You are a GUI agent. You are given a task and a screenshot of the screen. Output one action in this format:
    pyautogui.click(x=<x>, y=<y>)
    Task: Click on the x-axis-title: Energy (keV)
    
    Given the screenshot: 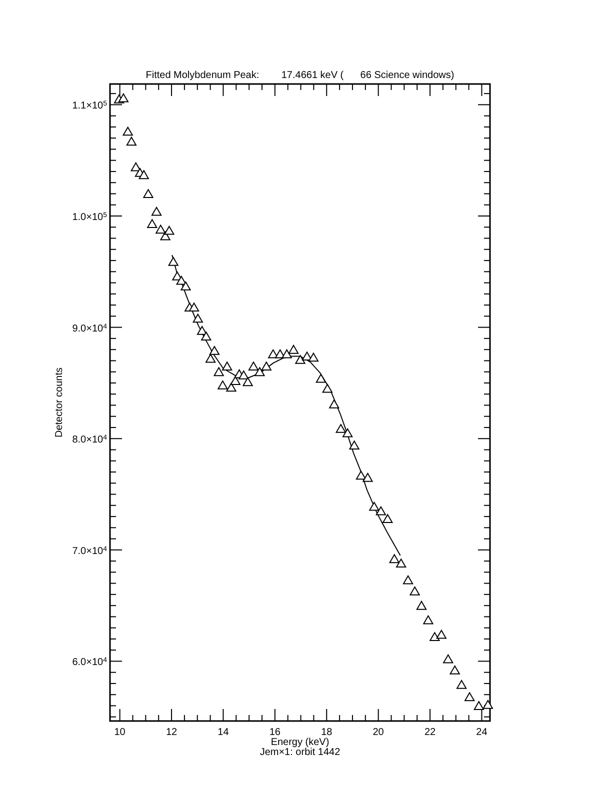 What is the action you would take?
    pyautogui.click(x=300, y=742)
    